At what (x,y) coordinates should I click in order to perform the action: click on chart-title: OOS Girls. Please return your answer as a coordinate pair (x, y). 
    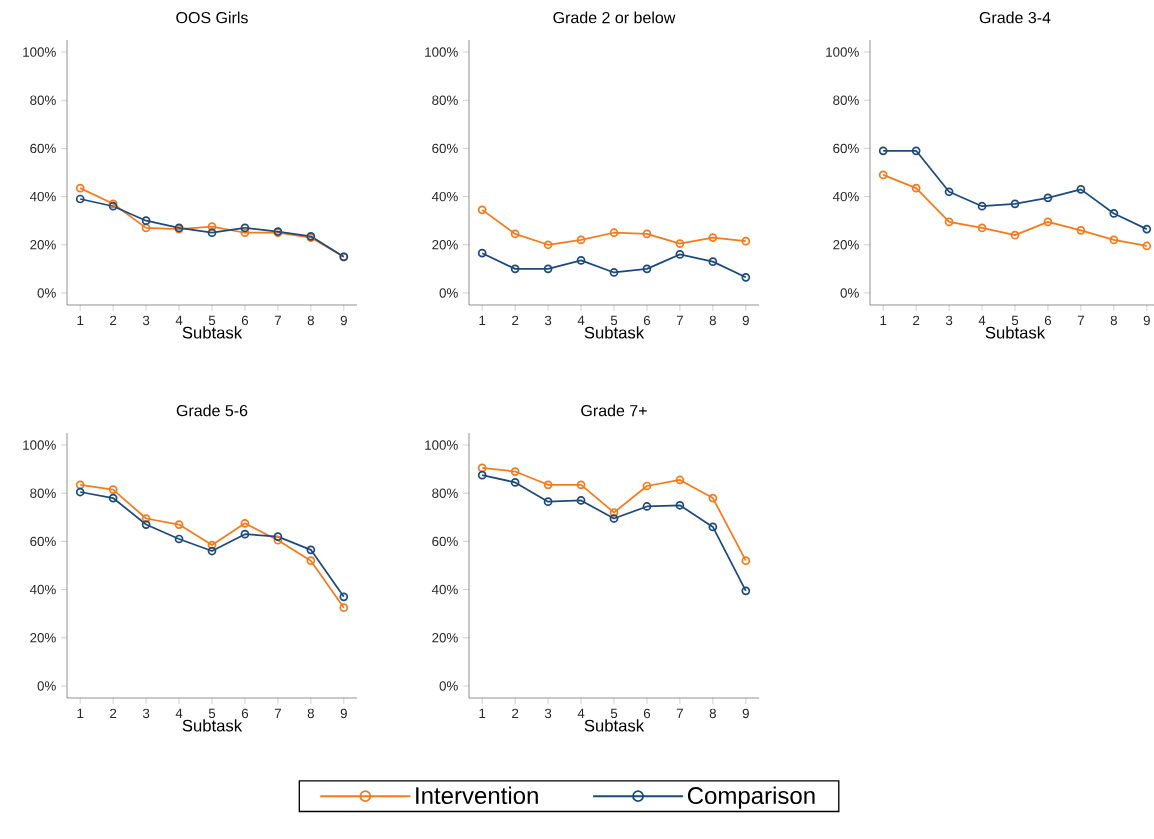
    Looking at the image, I should click on (212, 17).